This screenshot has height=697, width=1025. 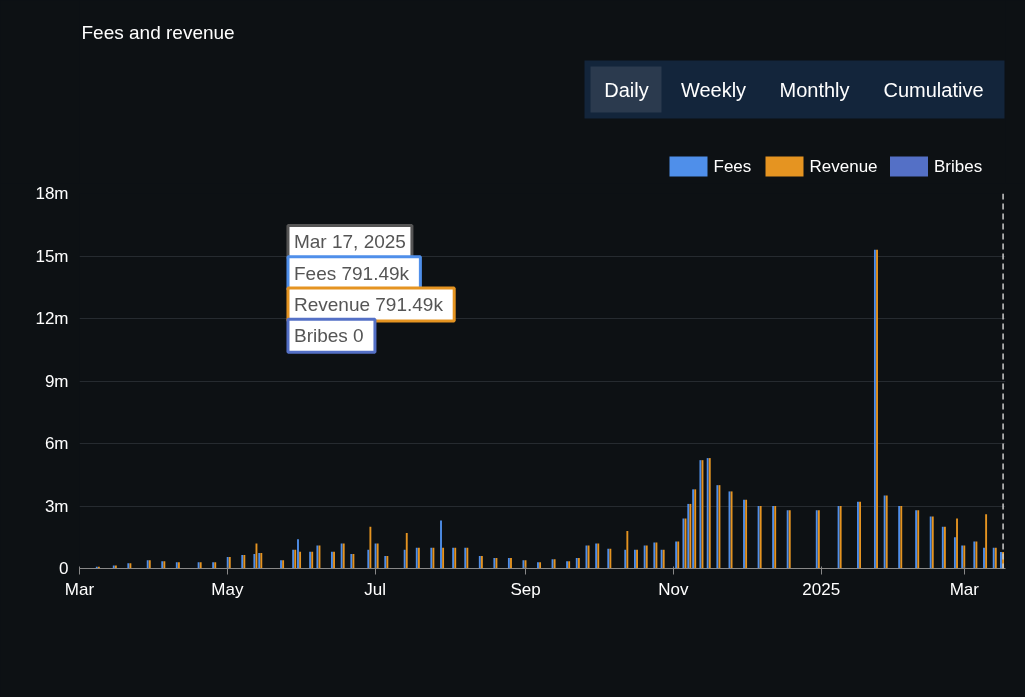 I want to click on x-tick-label: Nov, so click(x=674, y=589).